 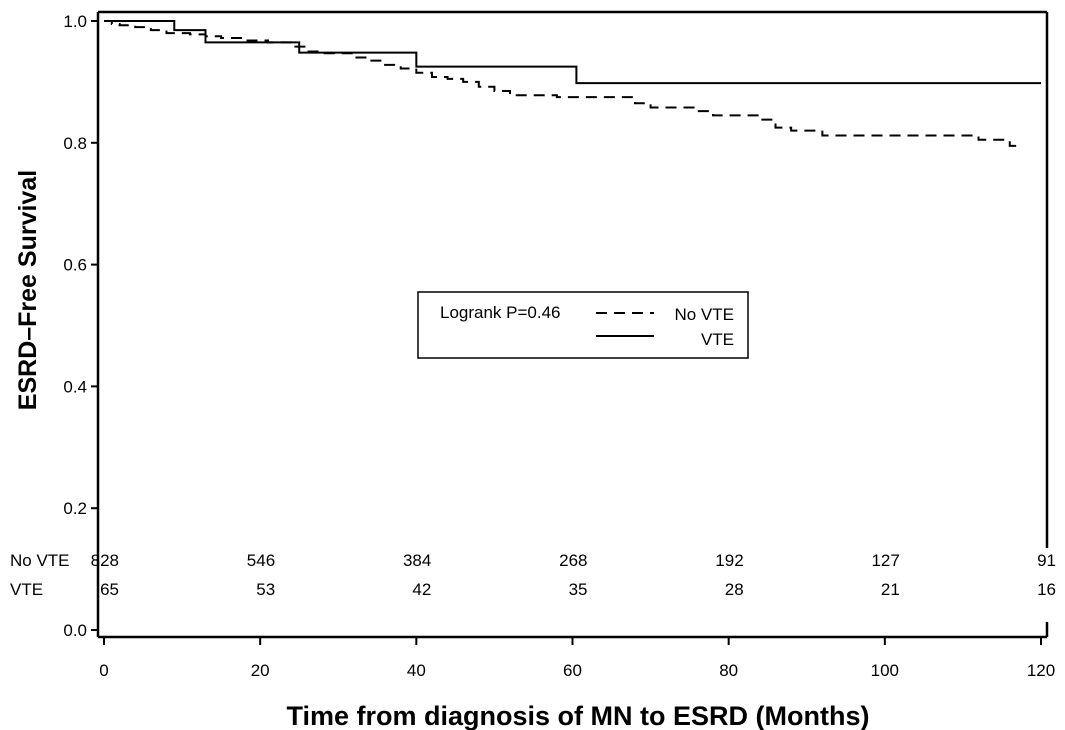 I want to click on risk-count: 35, so click(x=578, y=589).